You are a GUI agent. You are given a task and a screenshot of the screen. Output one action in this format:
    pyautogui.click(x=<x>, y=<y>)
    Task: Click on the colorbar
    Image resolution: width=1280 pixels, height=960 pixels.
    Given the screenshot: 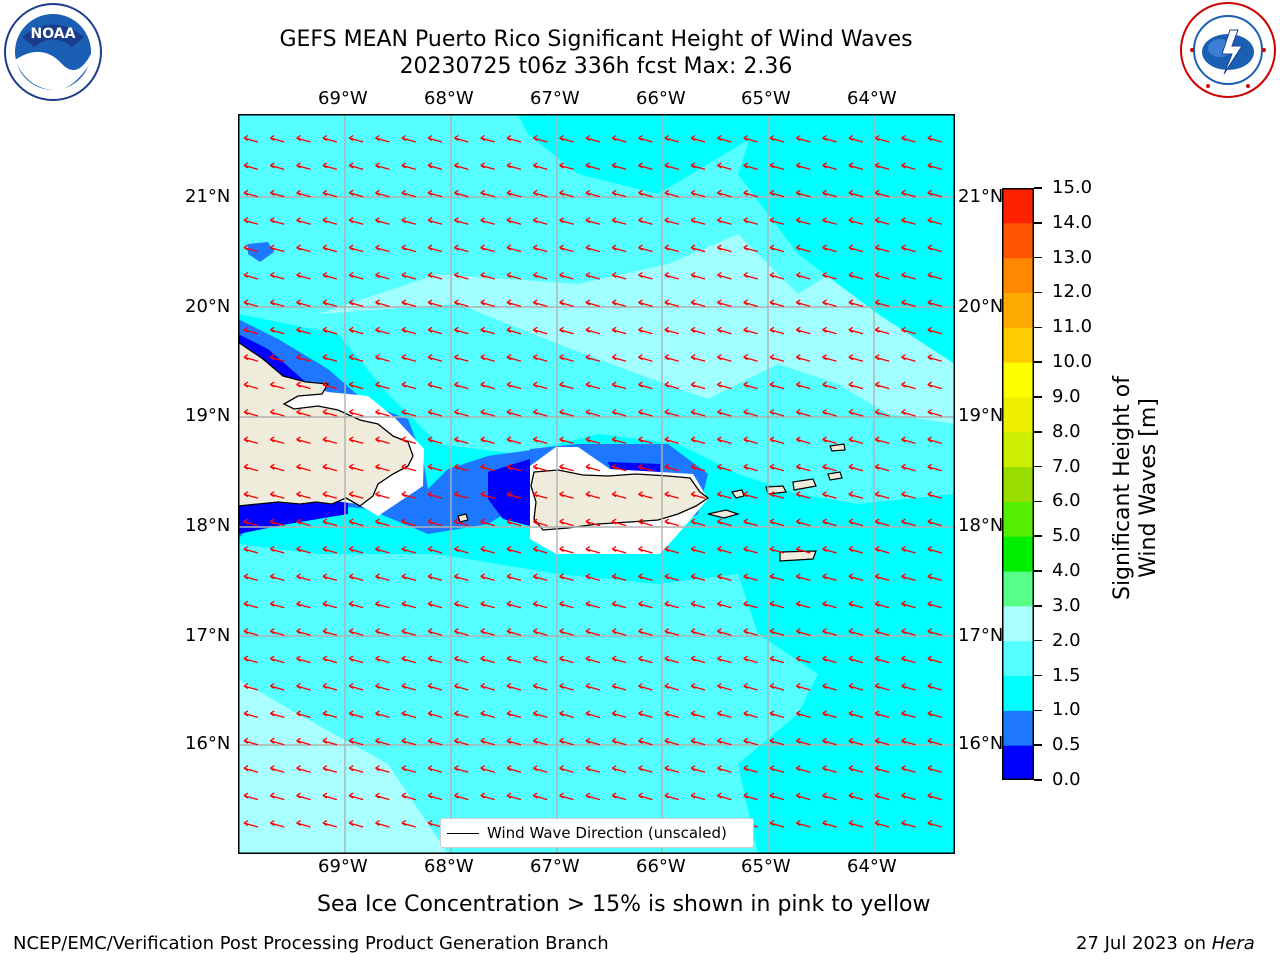 What is the action you would take?
    pyautogui.click(x=1018, y=484)
    